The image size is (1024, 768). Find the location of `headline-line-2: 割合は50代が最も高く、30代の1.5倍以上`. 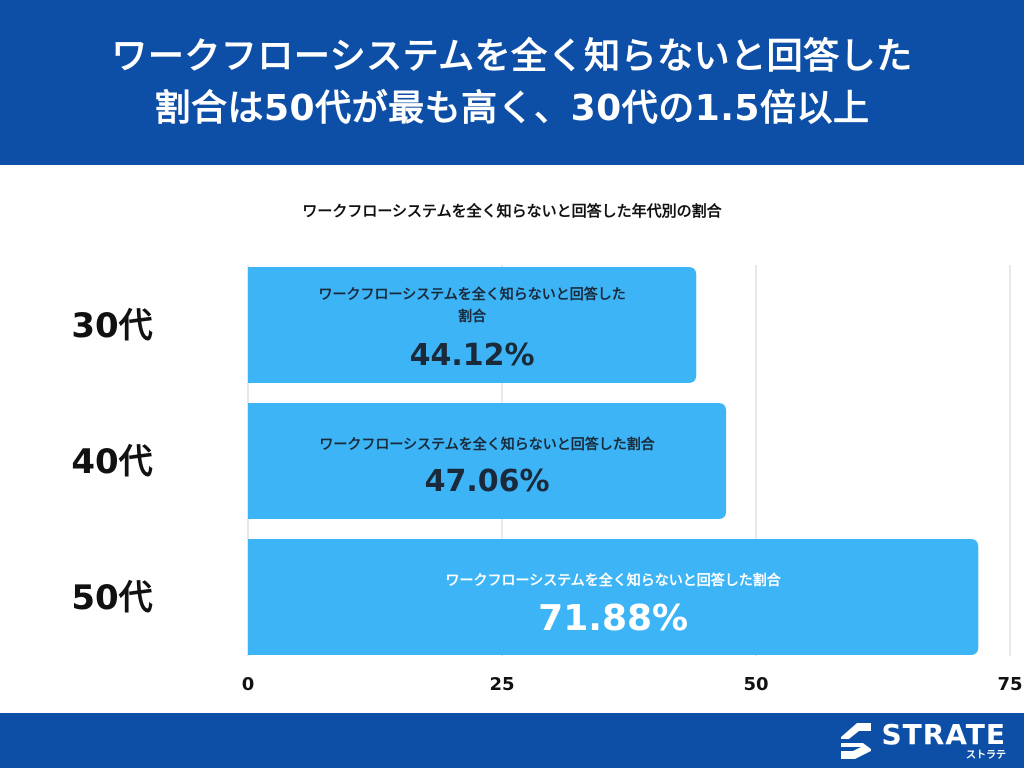

headline-line-2: 割合は50代が最も高く、30代の1.5倍以上 is located at coordinates (512, 108).